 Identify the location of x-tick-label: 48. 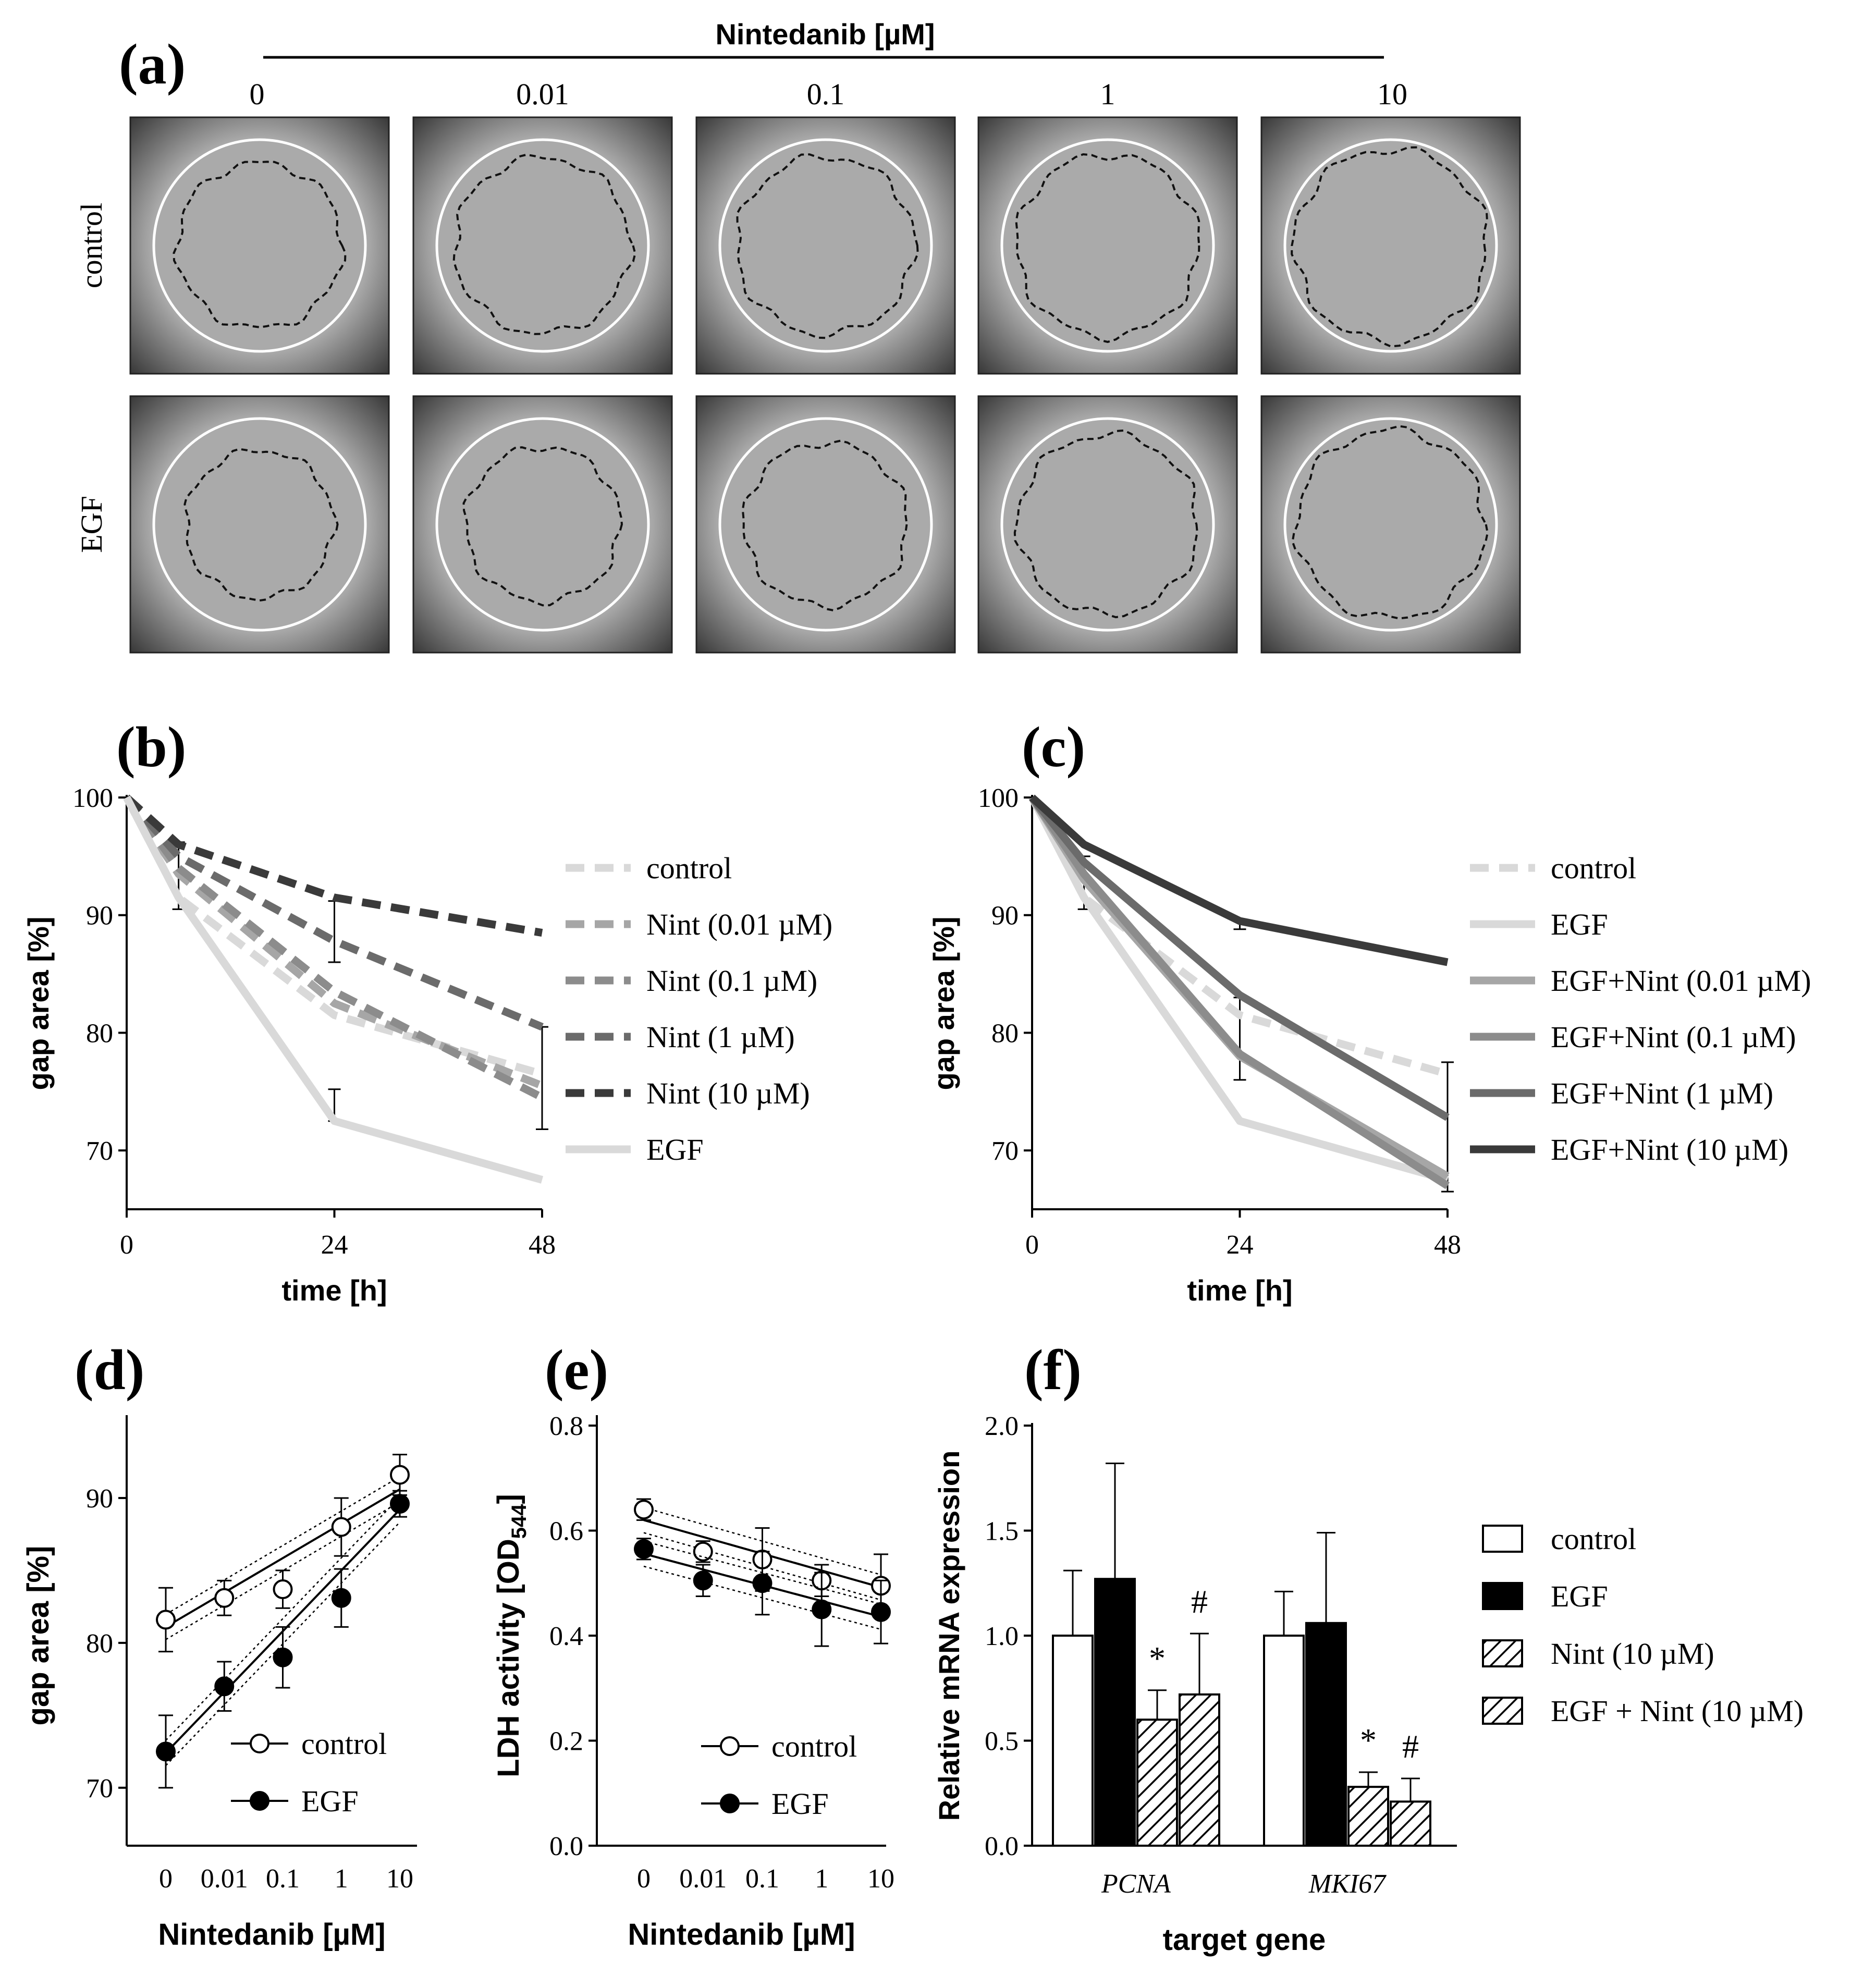
(542, 1245).